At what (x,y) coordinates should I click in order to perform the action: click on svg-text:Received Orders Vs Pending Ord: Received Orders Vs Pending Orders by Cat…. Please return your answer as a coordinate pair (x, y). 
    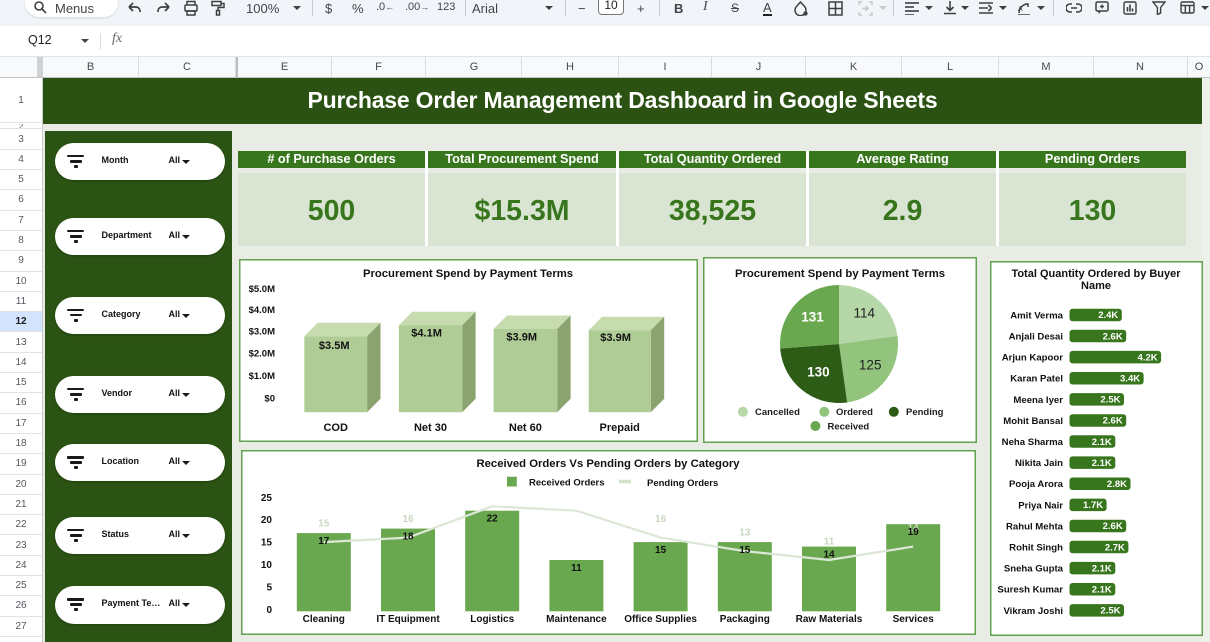
    Looking at the image, I should click on (608, 464).